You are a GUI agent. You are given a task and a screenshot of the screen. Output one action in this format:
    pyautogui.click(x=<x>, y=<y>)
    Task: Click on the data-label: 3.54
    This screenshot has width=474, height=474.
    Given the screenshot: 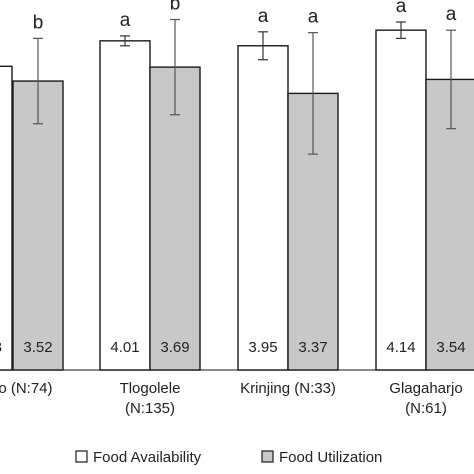 What is the action you would take?
    pyautogui.click(x=450, y=347)
    